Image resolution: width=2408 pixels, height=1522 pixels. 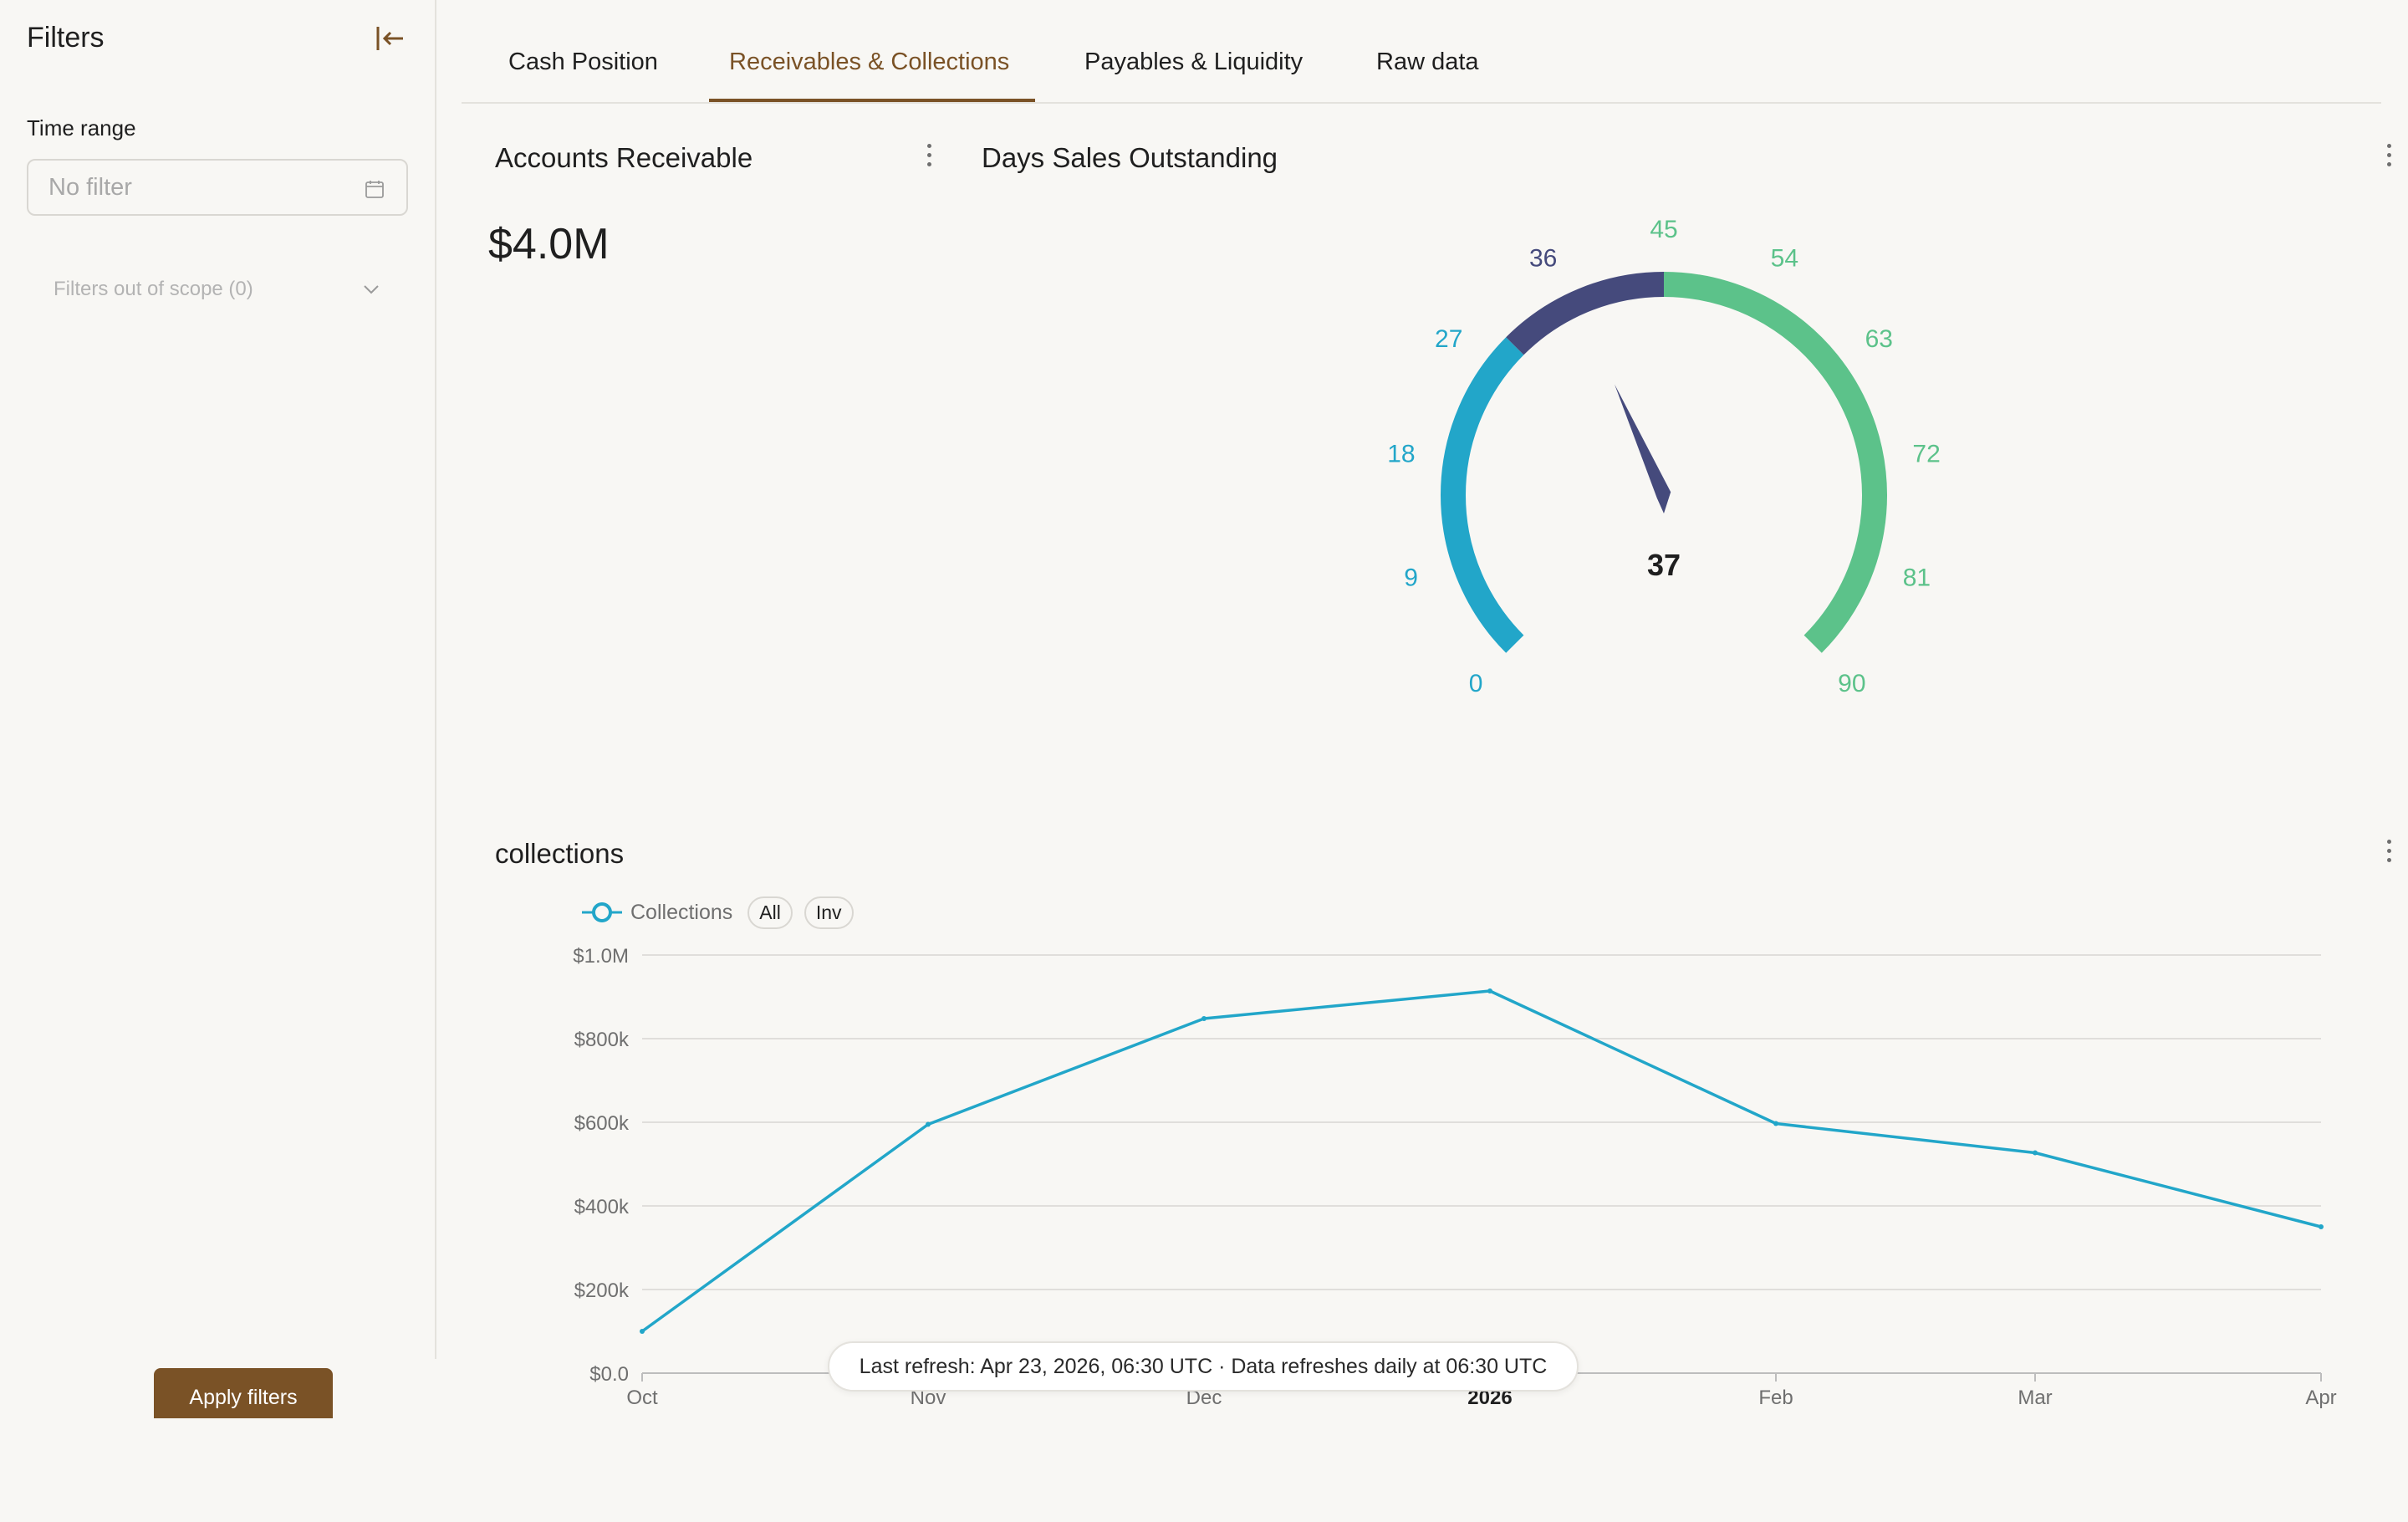 What do you see at coordinates (583, 62) in the screenshot?
I see `tab-cash-position: Cash Position` at bounding box center [583, 62].